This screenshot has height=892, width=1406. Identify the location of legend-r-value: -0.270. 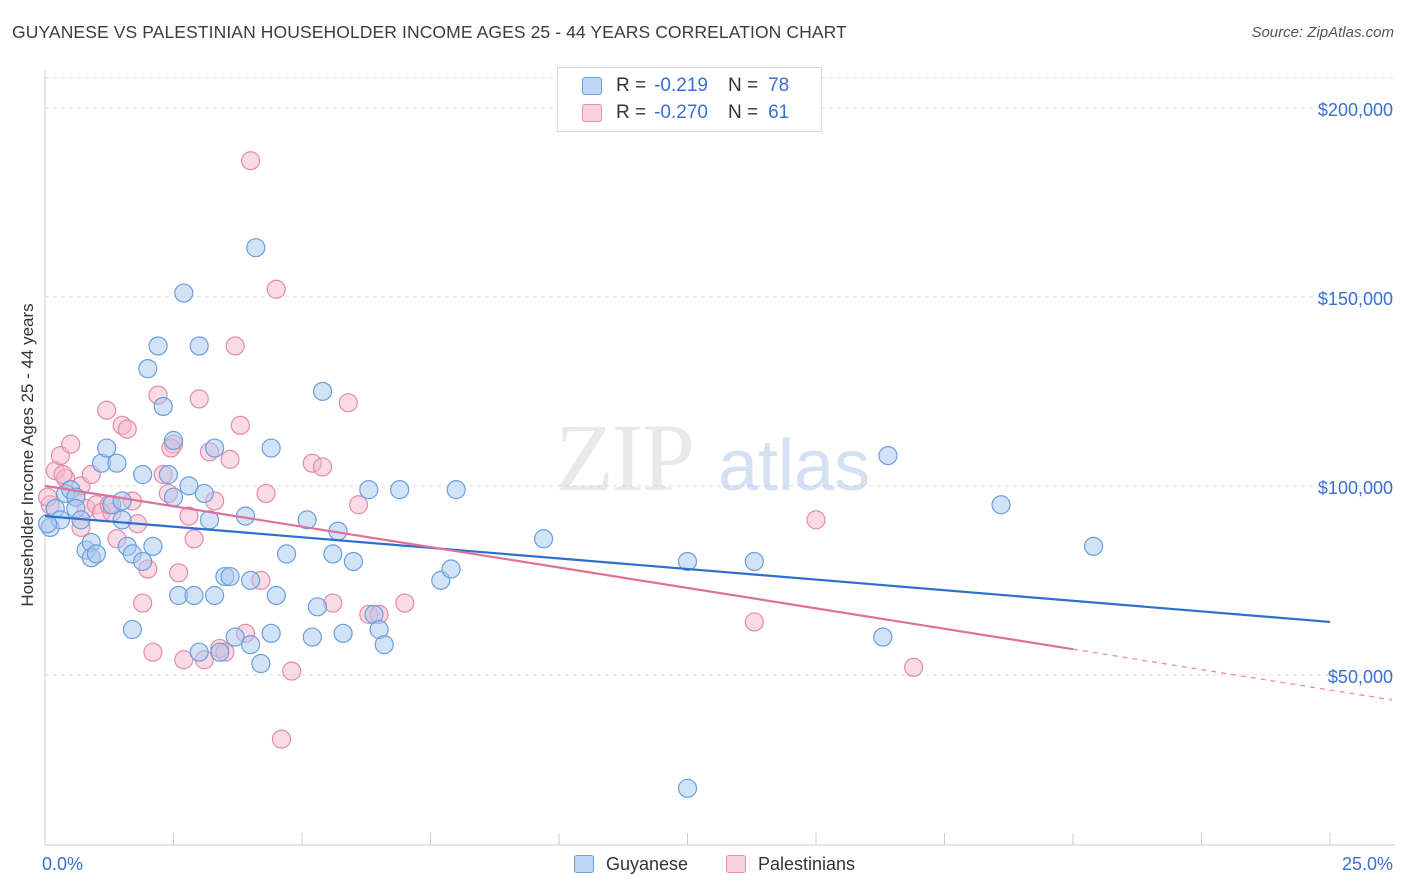
(681, 112).